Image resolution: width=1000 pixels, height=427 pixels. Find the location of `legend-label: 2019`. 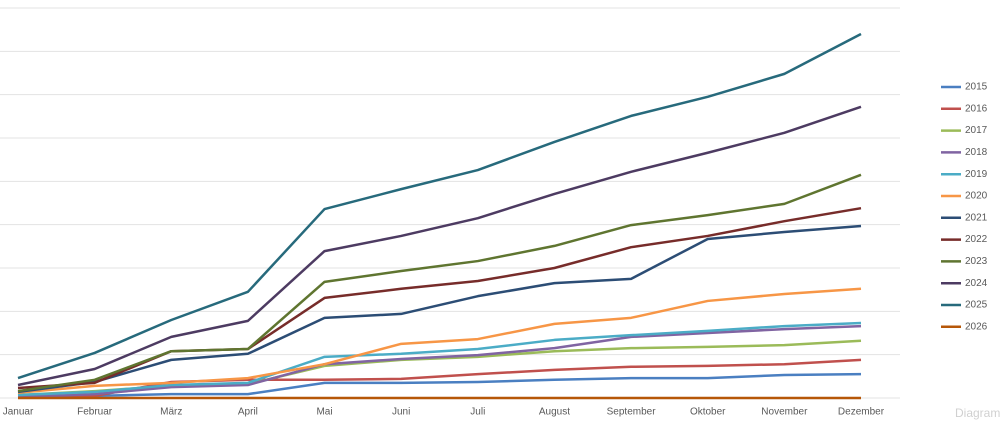

legend-label: 2019 is located at coordinates (976, 174).